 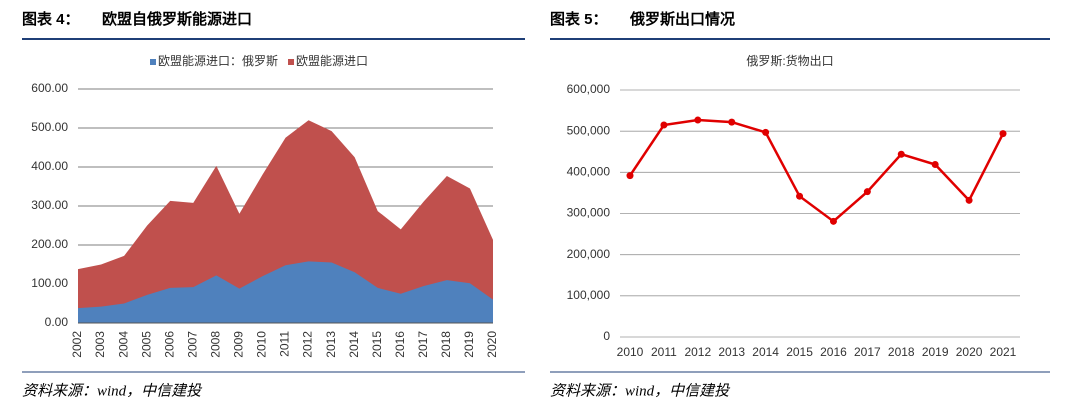 What do you see at coordinates (192, 344) in the screenshot?
I see `x-tick-label: 2007` at bounding box center [192, 344].